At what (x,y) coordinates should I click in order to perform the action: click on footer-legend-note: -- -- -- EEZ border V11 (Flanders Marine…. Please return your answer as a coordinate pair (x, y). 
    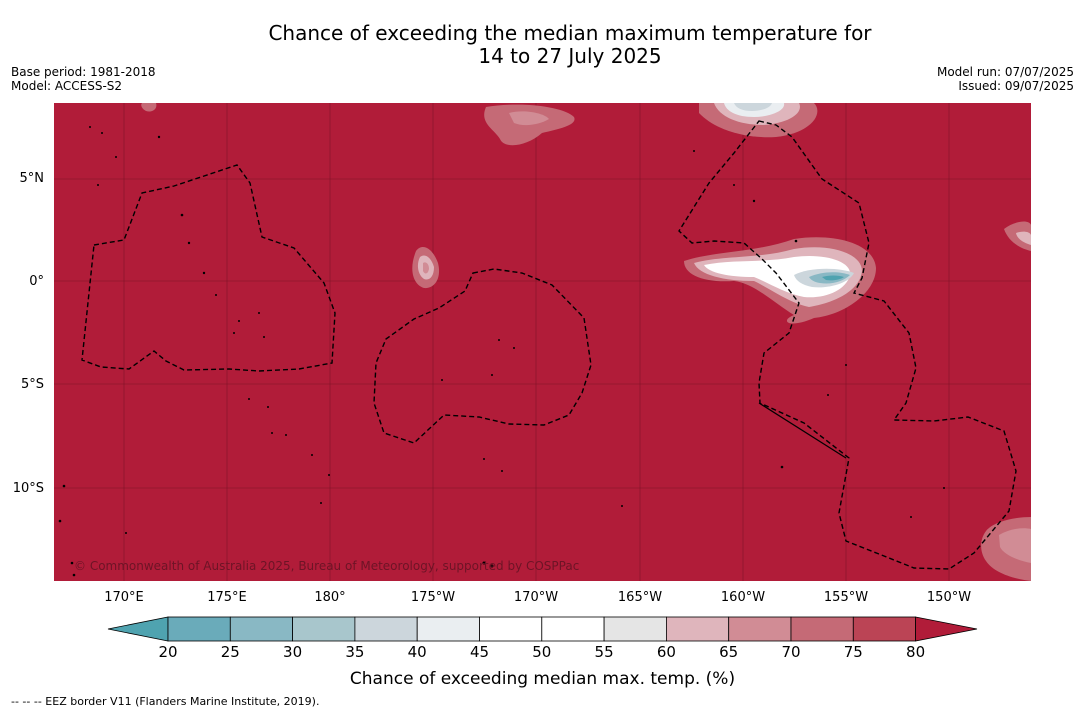
    Looking at the image, I should click on (165, 701).